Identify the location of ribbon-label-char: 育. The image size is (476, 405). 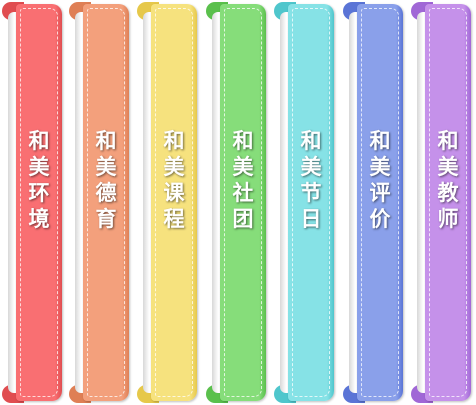
(106, 219).